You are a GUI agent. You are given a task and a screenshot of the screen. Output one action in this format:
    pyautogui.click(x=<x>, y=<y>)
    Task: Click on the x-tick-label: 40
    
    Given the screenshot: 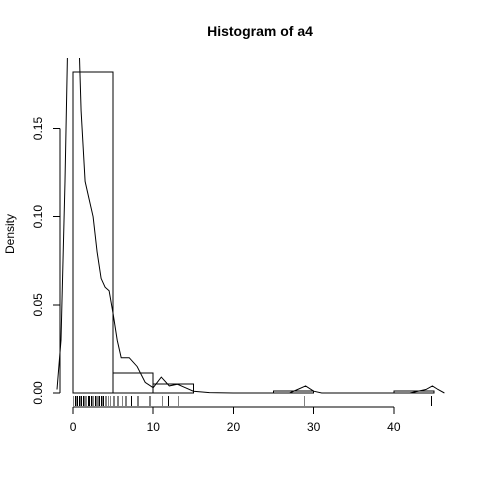 What is the action you would take?
    pyautogui.click(x=394, y=427)
    